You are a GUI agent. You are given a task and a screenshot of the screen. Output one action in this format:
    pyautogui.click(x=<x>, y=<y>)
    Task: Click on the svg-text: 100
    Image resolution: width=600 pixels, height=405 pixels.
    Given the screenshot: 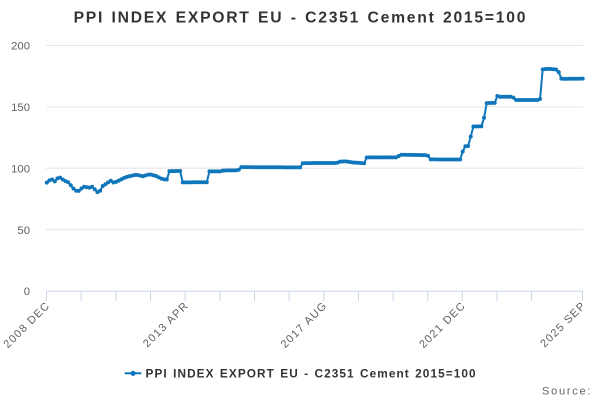 What is the action you would take?
    pyautogui.click(x=20, y=170)
    